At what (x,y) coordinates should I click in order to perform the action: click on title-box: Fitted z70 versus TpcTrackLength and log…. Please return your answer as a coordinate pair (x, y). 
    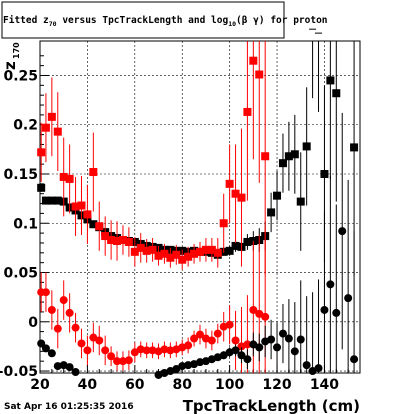
    Looking at the image, I should click on (164, 20).